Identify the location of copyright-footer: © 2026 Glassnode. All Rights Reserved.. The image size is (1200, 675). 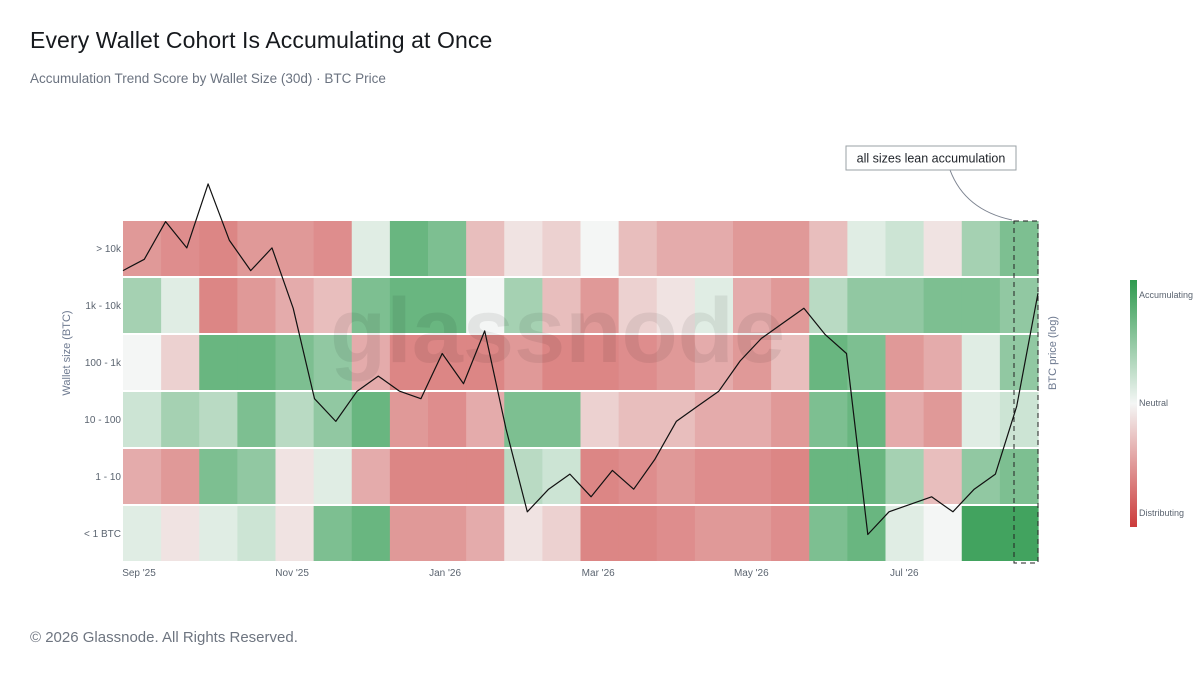
(164, 637).